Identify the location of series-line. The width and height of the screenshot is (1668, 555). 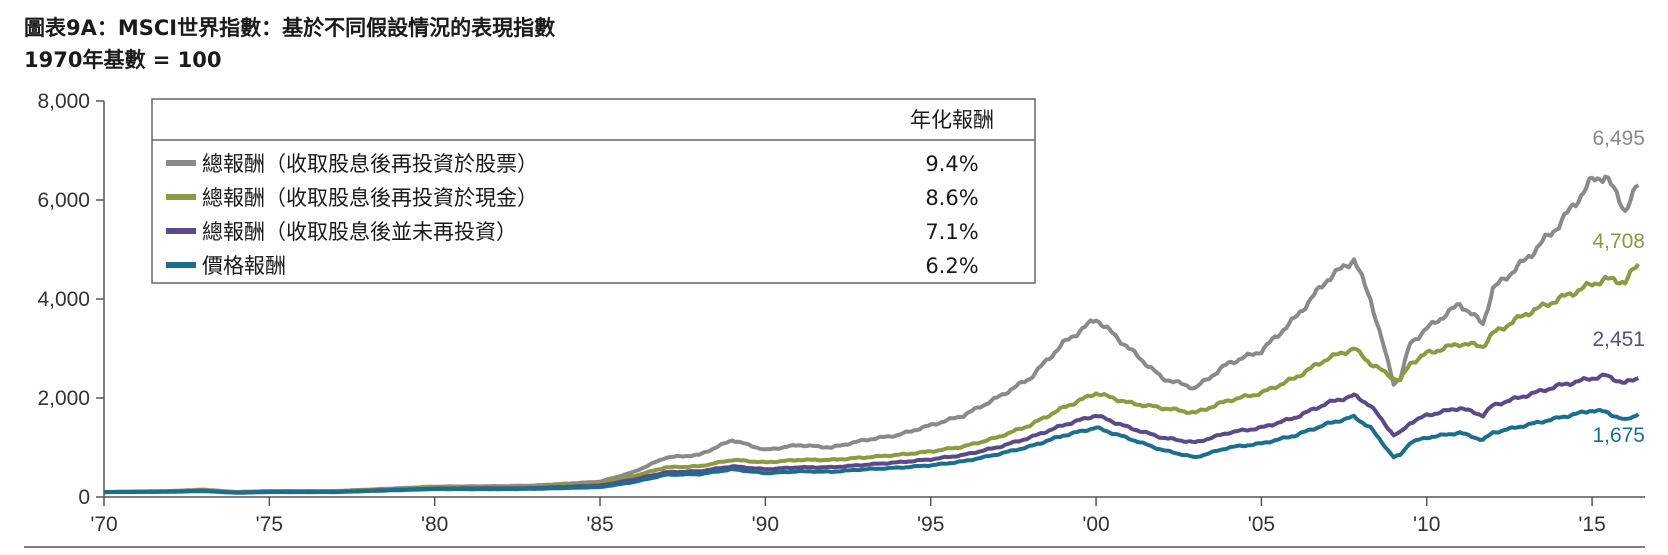
(872, 451).